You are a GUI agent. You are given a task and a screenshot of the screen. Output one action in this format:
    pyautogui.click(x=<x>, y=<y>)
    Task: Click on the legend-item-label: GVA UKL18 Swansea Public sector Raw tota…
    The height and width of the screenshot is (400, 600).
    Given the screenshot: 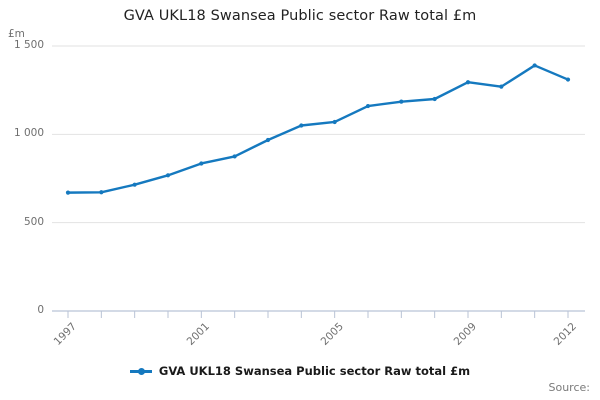 What is the action you would take?
    pyautogui.click(x=314, y=371)
    